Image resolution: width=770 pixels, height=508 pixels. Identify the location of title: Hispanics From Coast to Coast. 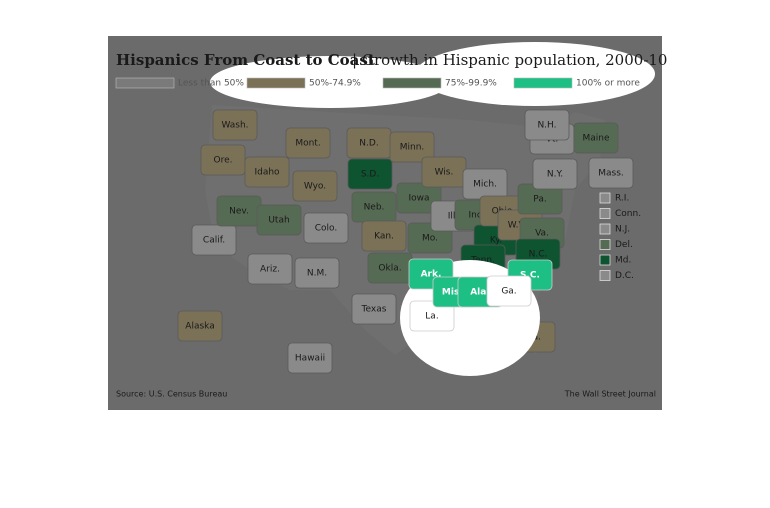
(245, 60).